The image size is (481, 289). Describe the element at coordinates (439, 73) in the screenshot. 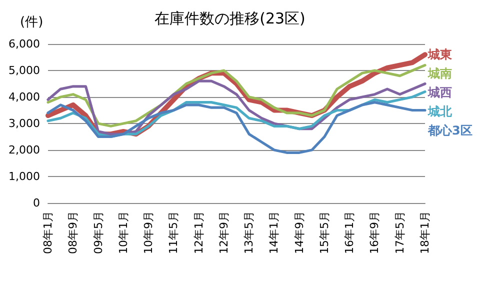

I see `series-label: 城南` at that location.